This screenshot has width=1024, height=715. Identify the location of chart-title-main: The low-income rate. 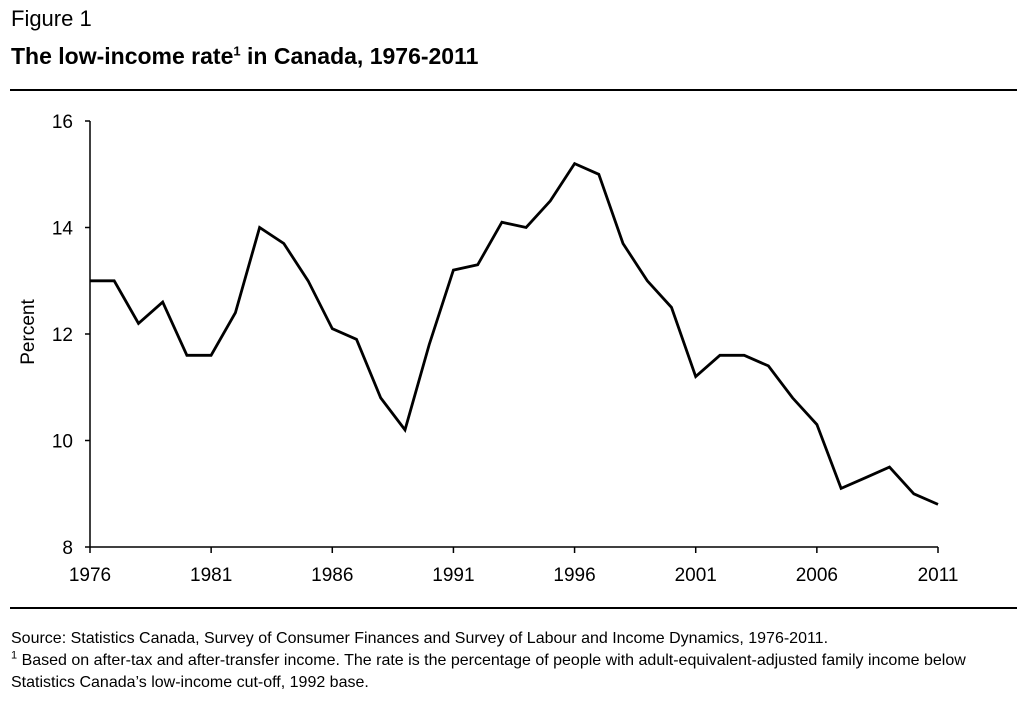
(122, 56).